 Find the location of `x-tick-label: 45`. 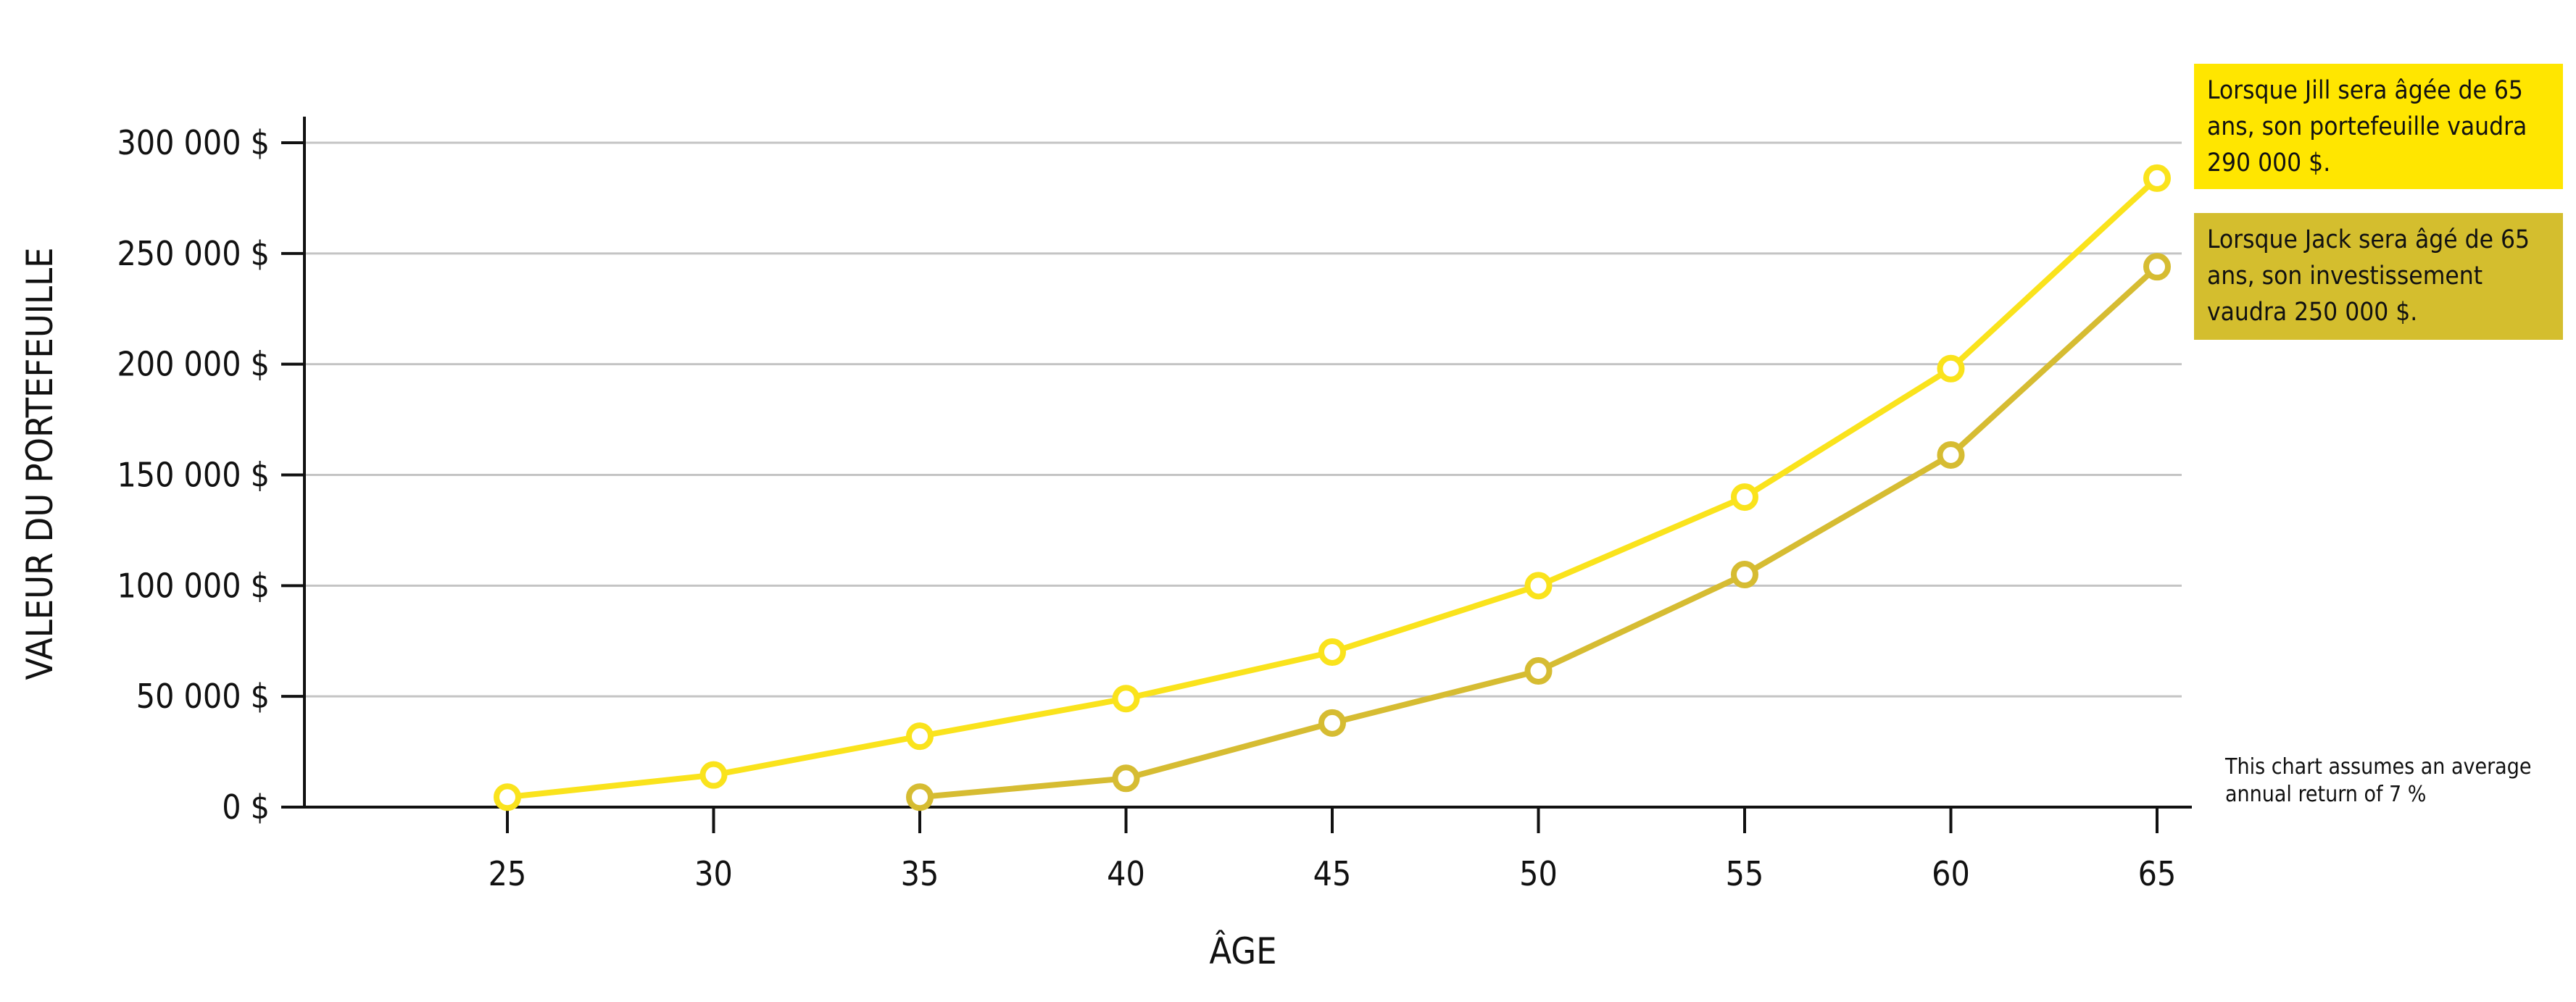

x-tick-label: 45 is located at coordinates (1332, 873).